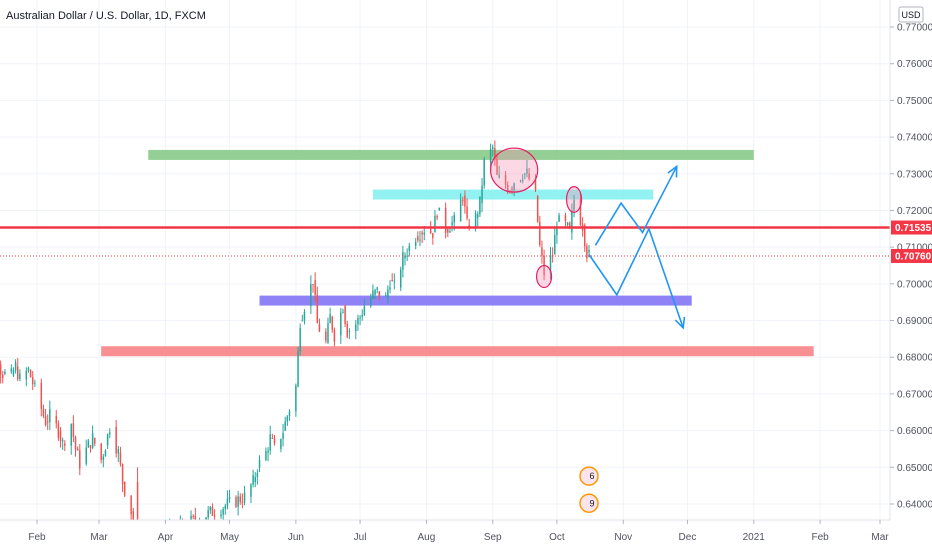 This screenshot has height=555, width=932. What do you see at coordinates (911, 227) in the screenshot?
I see `price-label-box` at bounding box center [911, 227].